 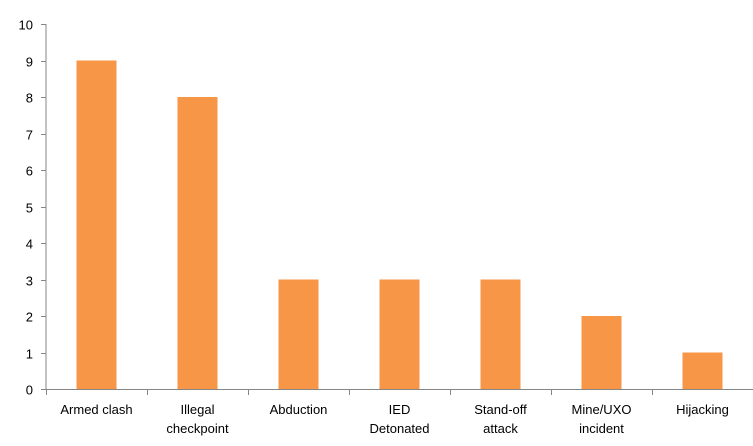 What do you see at coordinates (399, 392) in the screenshot?
I see `x-axis` at bounding box center [399, 392].